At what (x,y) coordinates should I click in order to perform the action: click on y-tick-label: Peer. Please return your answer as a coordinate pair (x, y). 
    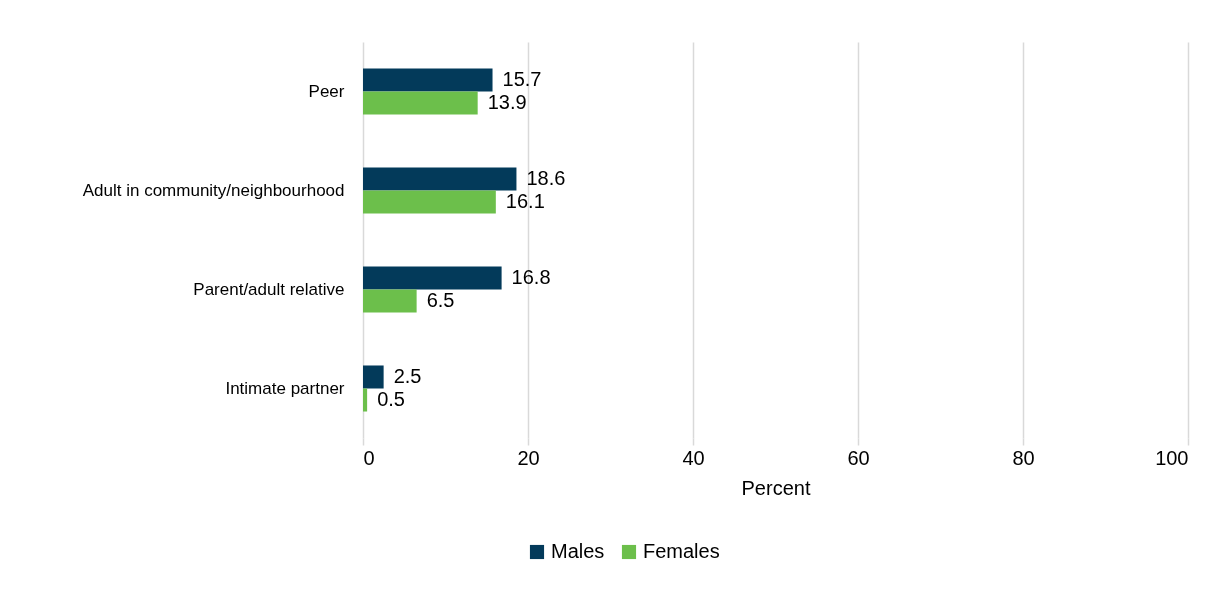
    Looking at the image, I should click on (326, 91).